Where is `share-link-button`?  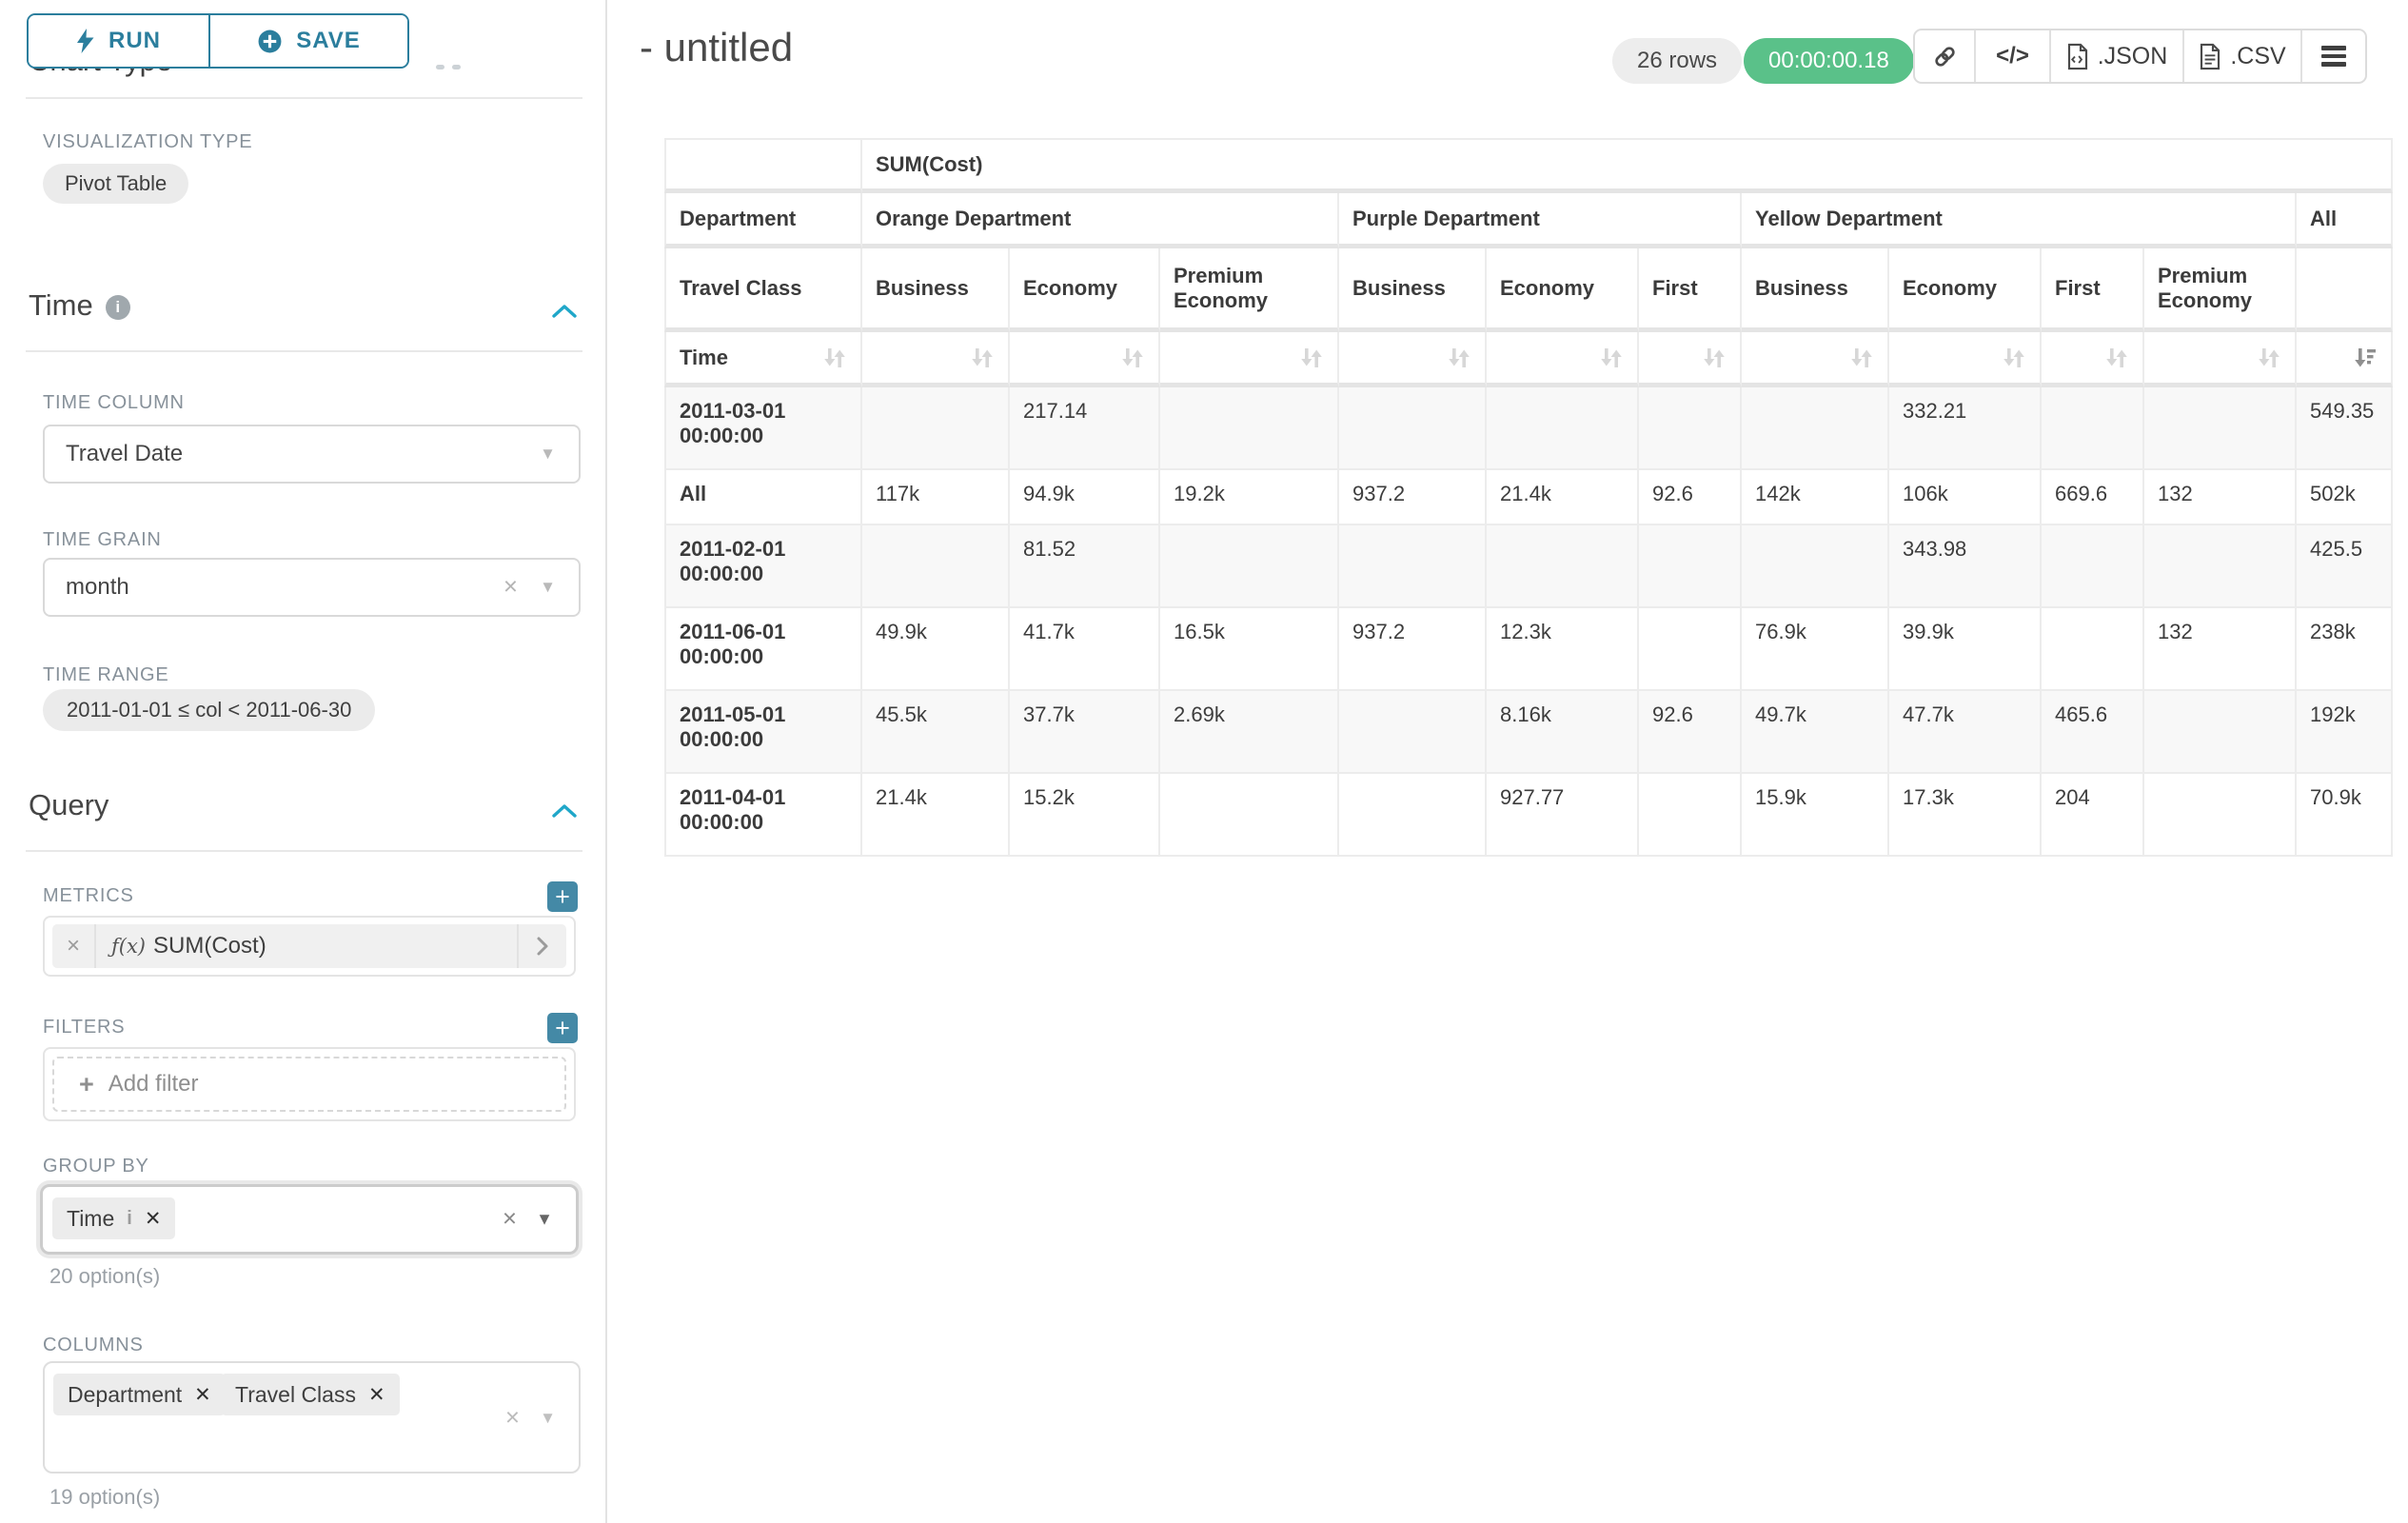
share-link-button is located at coordinates (1944, 56).